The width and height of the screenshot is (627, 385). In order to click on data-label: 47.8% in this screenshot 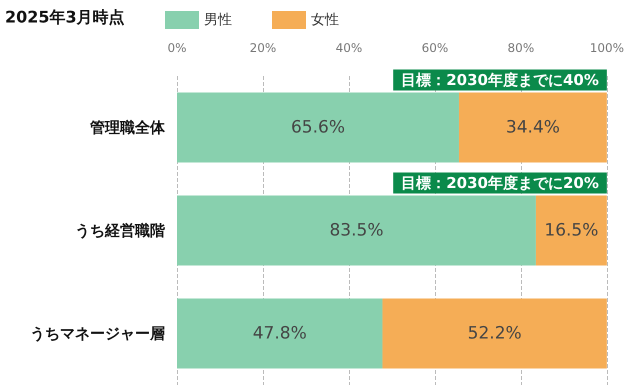, I will do `click(279, 334)`.